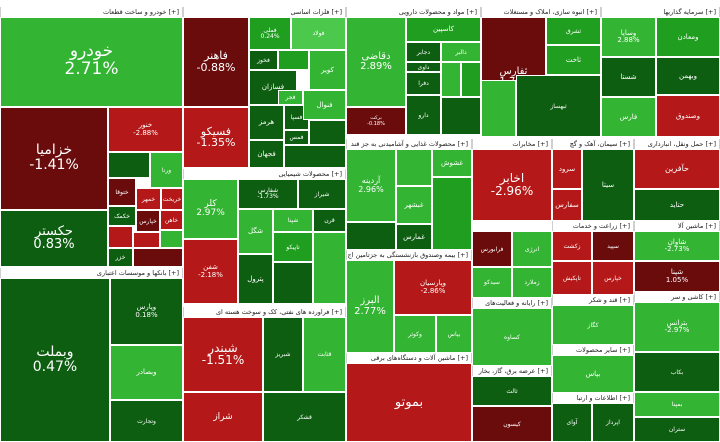 This screenshot has height=442, width=720. Describe the element at coordinates (688, 116) in the screenshot. I see `treemap-tile: وصندوق` at that location.